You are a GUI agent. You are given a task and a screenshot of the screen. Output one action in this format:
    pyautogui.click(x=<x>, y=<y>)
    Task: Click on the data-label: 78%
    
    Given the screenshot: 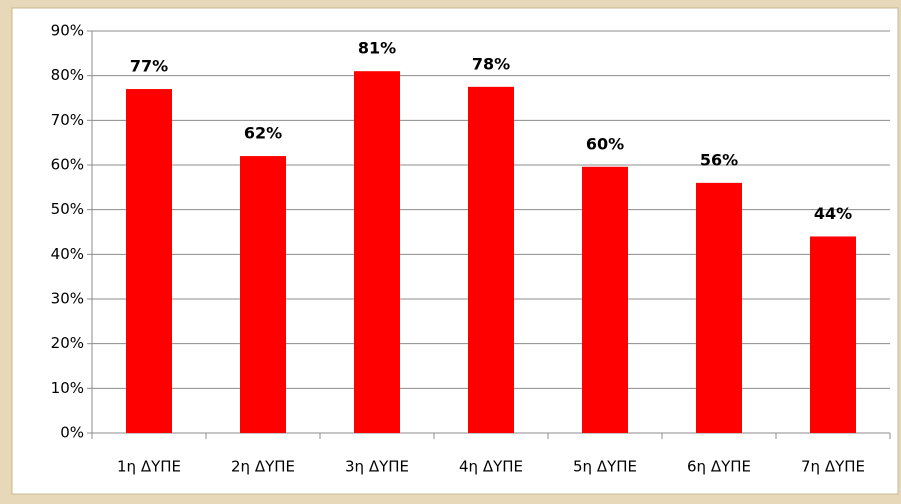 What is the action you would take?
    pyautogui.click(x=491, y=63)
    